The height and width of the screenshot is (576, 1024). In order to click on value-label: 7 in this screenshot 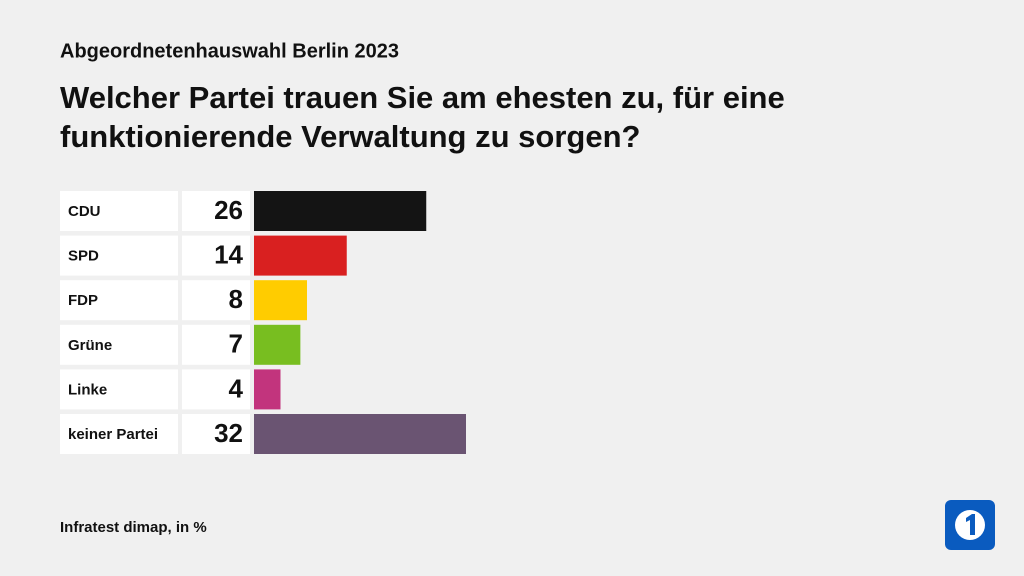, I will do `click(236, 344)`.